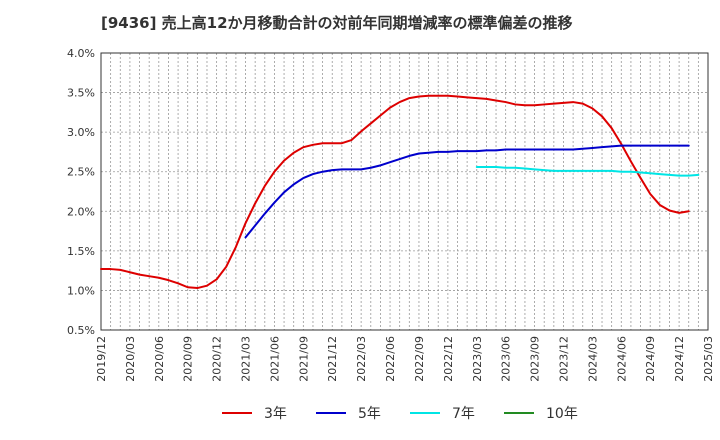  Describe the element at coordinates (679, 359) in the screenshot. I see `x-tick-label: 2024/12` at that location.